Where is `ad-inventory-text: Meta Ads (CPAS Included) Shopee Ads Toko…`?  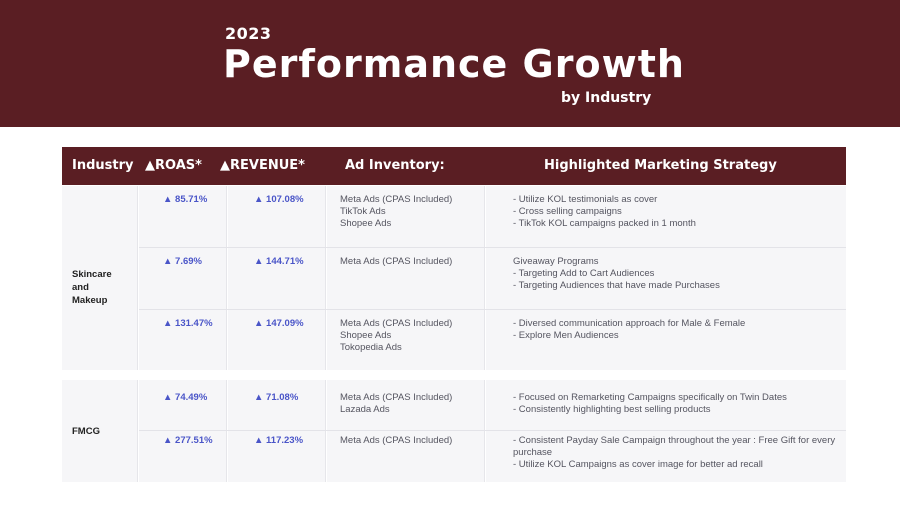
ad-inventory-text: Meta Ads (CPAS Included) Shopee Ads Toko… is located at coordinates (396, 335).